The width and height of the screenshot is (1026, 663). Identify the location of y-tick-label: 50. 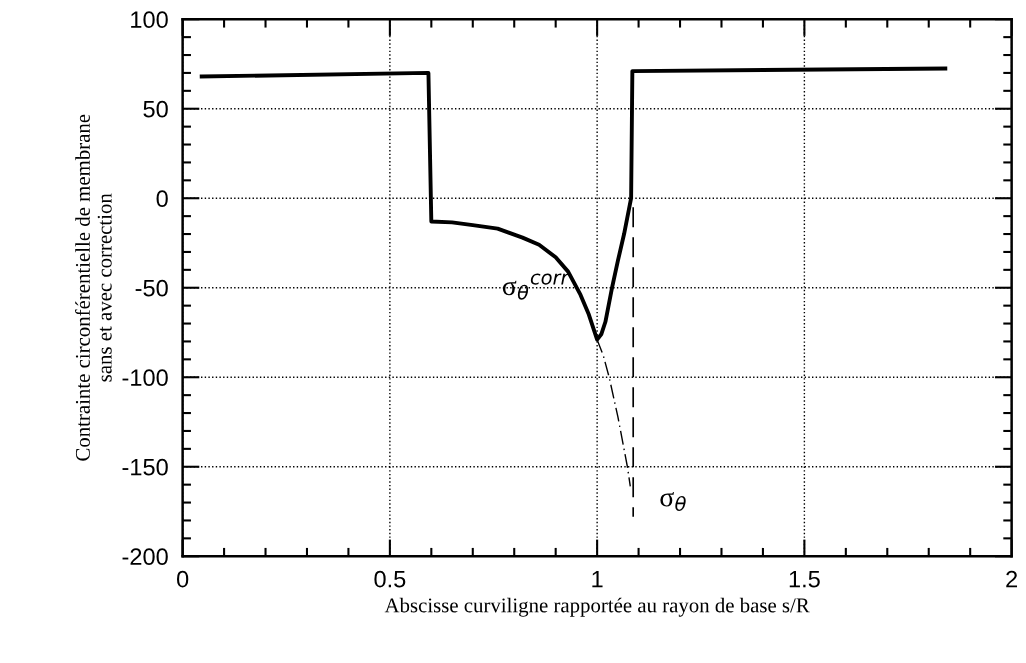
(155, 109).